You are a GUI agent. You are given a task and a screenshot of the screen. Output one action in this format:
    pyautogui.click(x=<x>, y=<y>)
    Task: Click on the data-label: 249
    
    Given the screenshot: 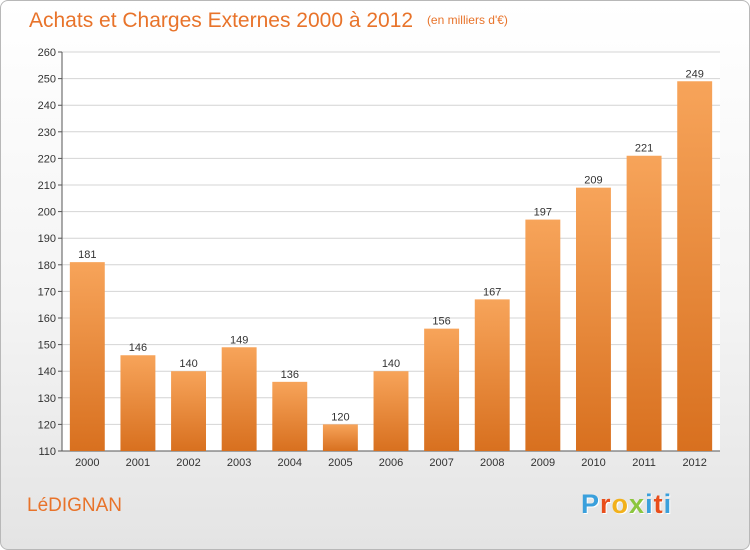 What is the action you would take?
    pyautogui.click(x=695, y=74)
    